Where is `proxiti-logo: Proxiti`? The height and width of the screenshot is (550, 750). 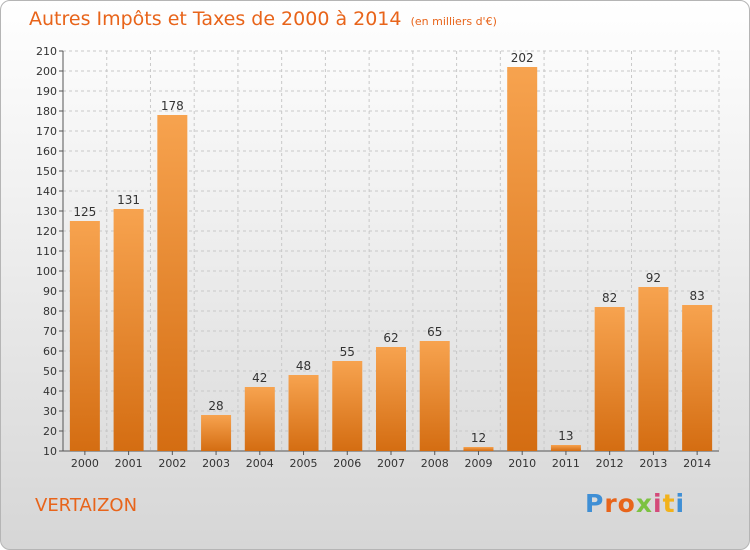
proxiti-logo: Proxiti is located at coordinates (635, 503).